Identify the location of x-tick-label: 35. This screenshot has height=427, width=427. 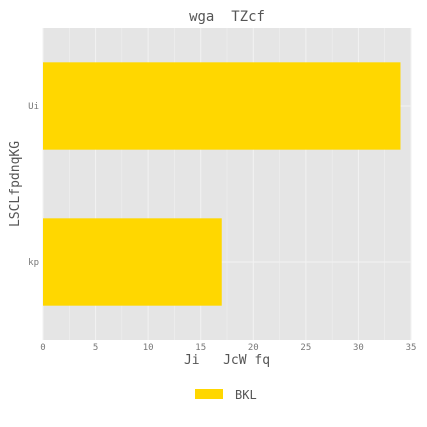
(411, 348).